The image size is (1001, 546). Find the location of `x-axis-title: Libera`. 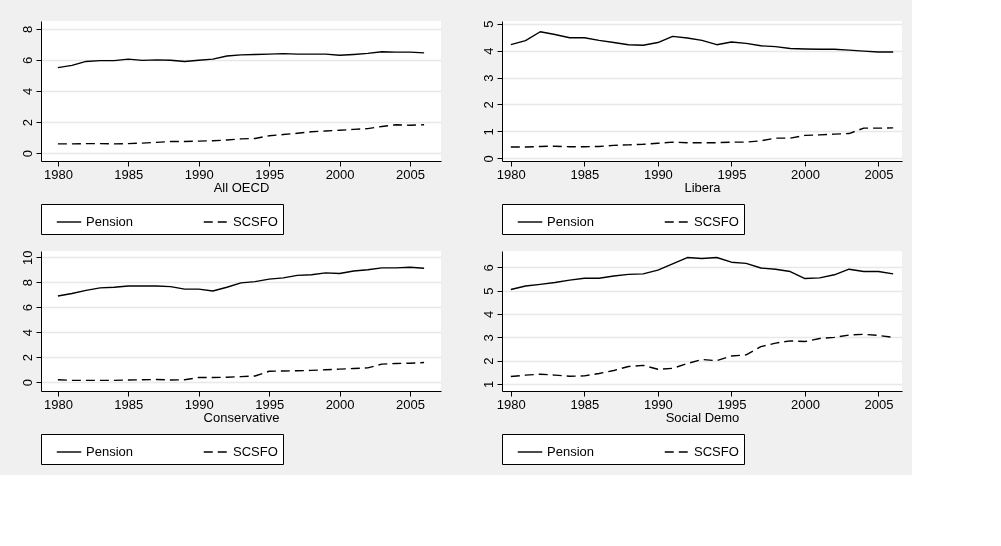

x-axis-title: Libera is located at coordinates (703, 187).